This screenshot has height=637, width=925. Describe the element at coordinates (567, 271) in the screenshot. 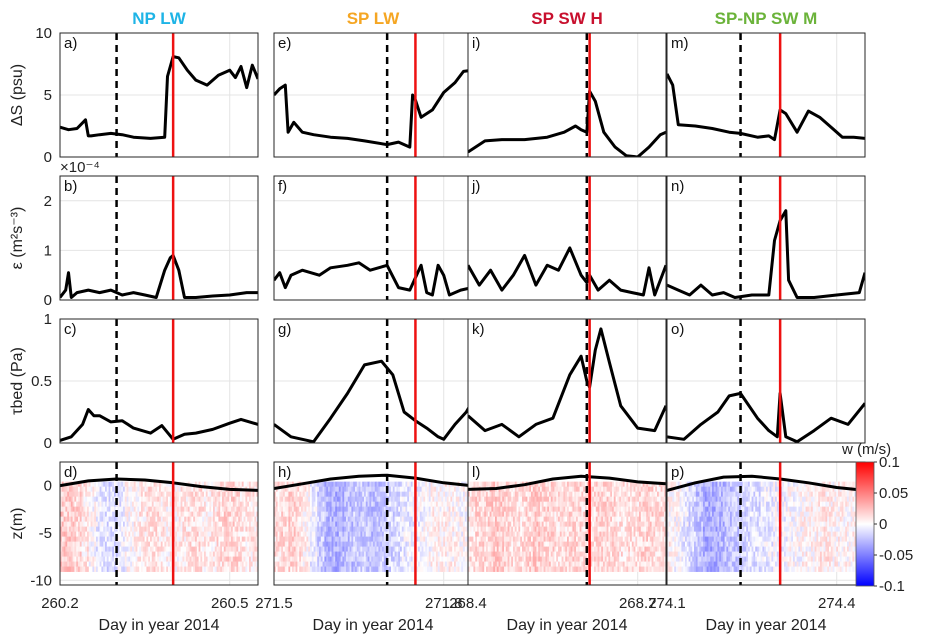

I see `epsilon-line` at that location.